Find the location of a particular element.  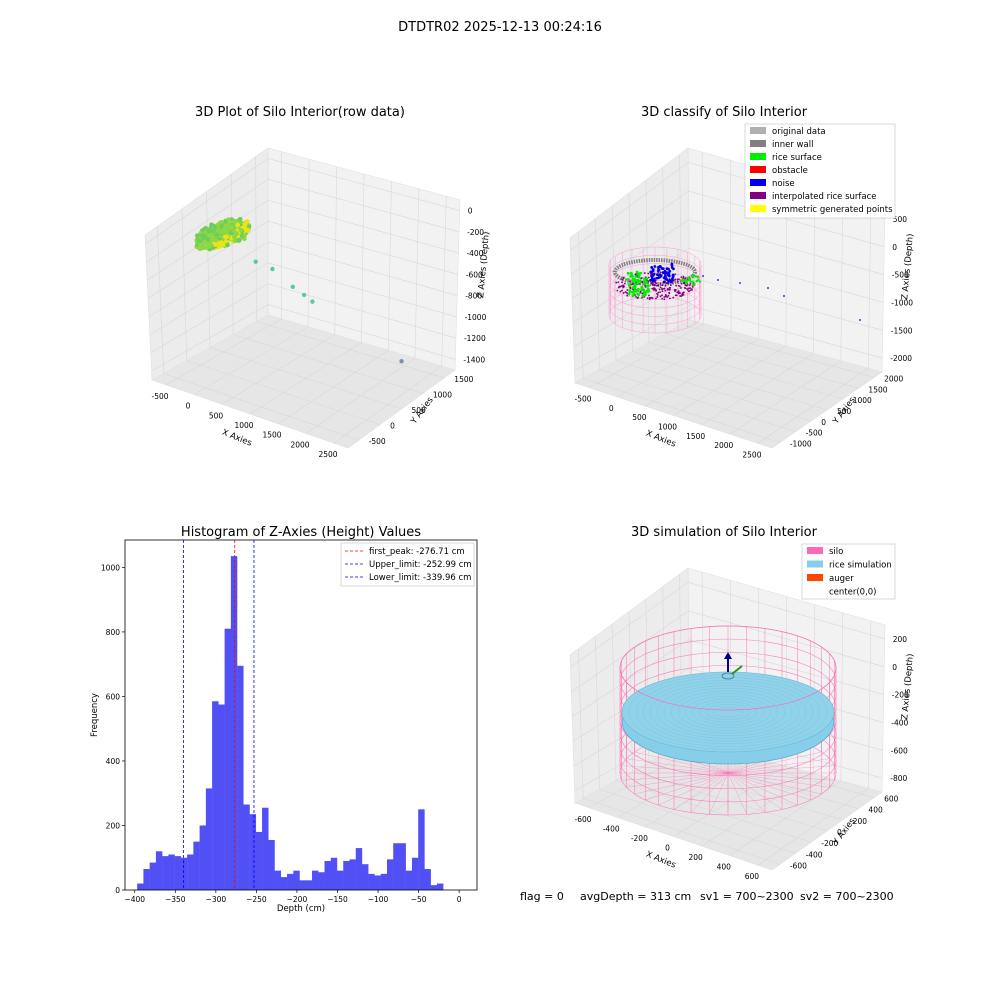

classify-xtick: -500 is located at coordinates (583, 399).